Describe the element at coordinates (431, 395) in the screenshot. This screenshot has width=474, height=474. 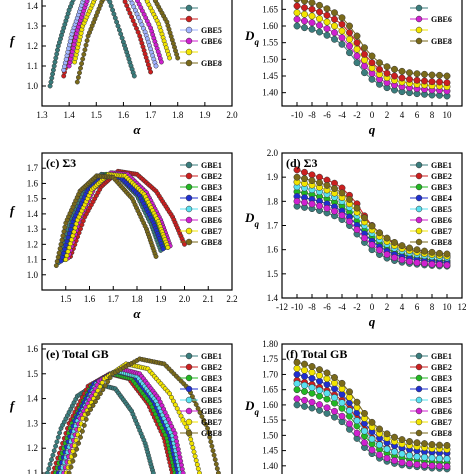
I see `legend: GBE1 GBE2 GBE3 GBE4 GBE5 GBE6 GBE7 GBE8` at that location.